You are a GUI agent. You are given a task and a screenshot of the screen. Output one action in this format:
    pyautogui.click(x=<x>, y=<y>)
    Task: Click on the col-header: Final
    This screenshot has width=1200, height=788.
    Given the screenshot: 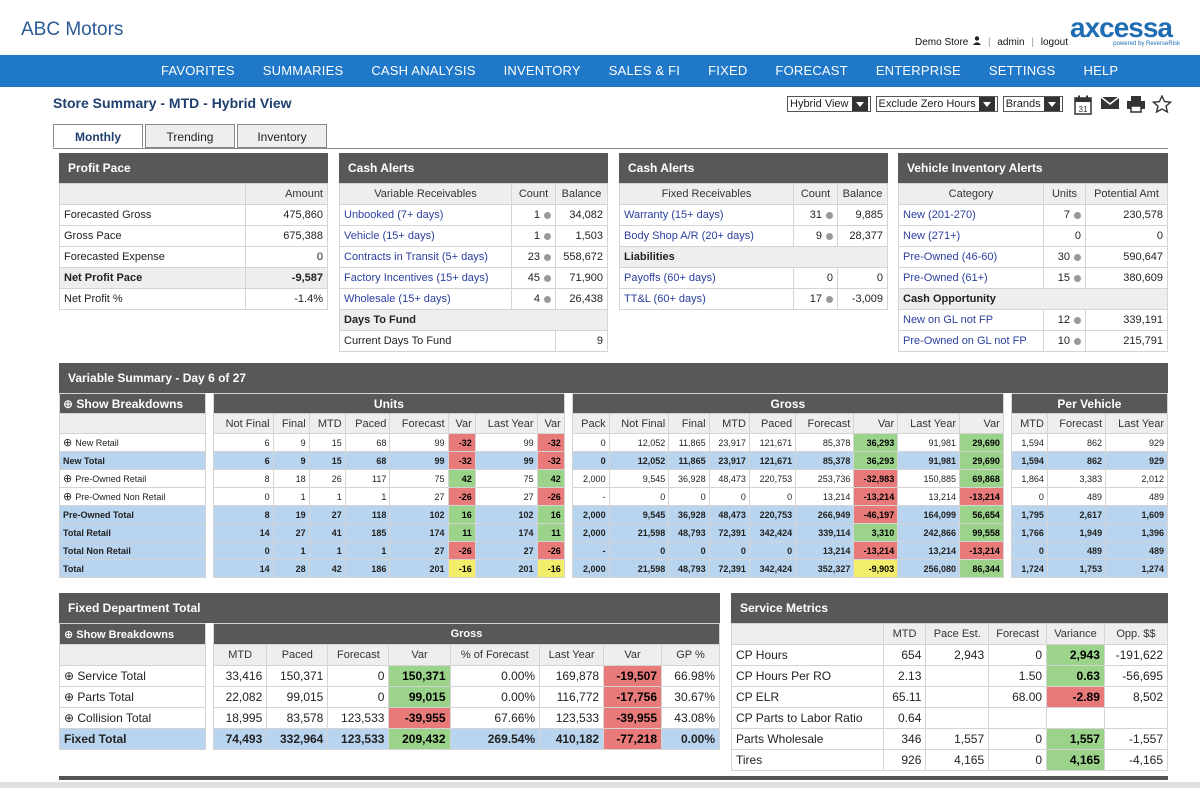 What is the action you would take?
    pyautogui.click(x=291, y=423)
    